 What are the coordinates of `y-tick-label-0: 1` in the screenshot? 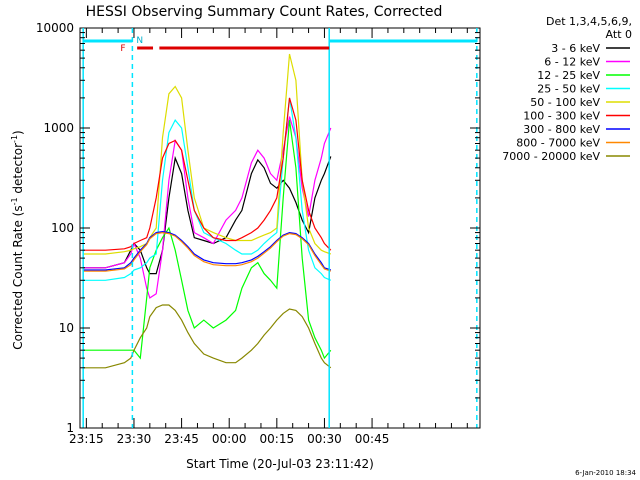 It's located at (70, 428).